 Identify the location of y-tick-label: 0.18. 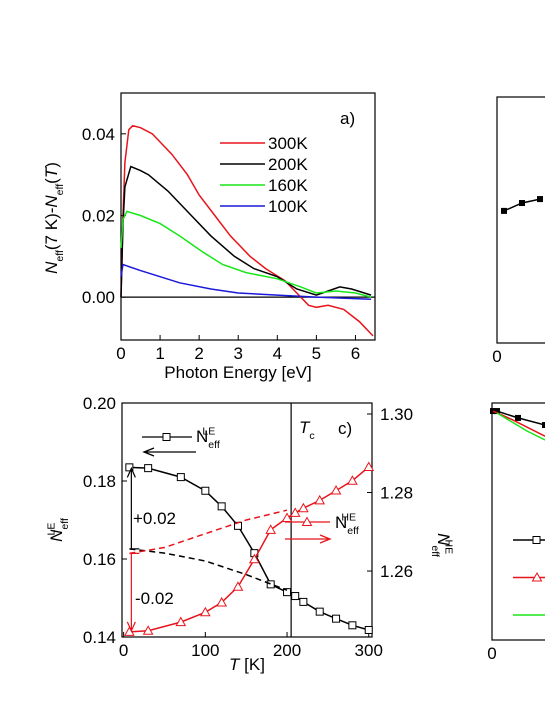
(99, 481).